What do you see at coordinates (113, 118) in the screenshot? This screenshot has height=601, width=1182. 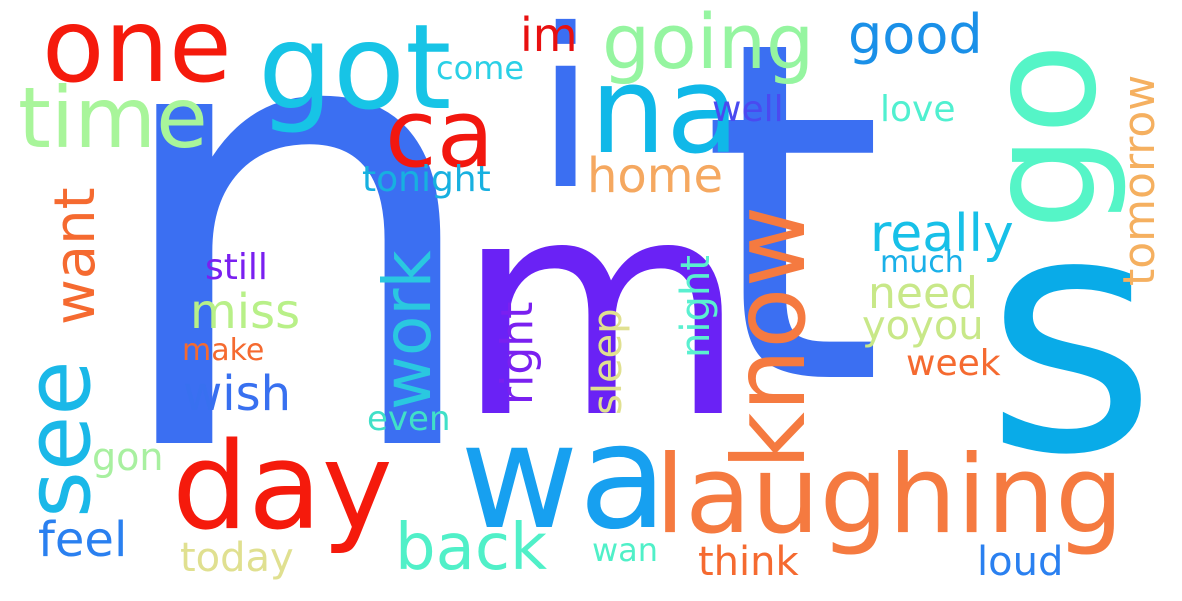 I see `word-time: time` at bounding box center [113, 118].